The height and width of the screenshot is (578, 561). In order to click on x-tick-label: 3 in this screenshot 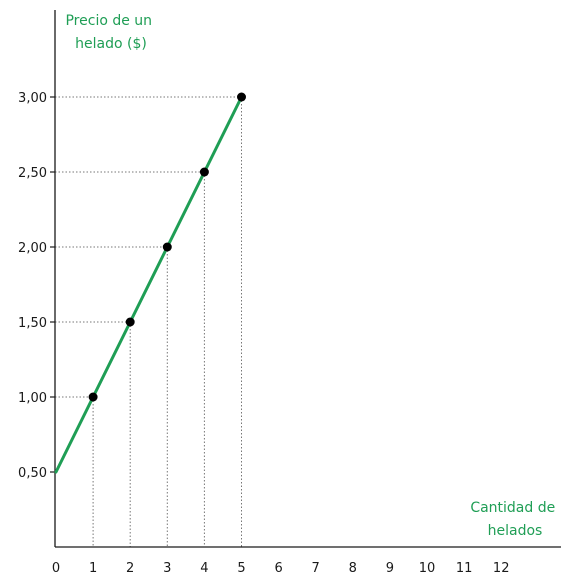, I will do `click(167, 568)`.